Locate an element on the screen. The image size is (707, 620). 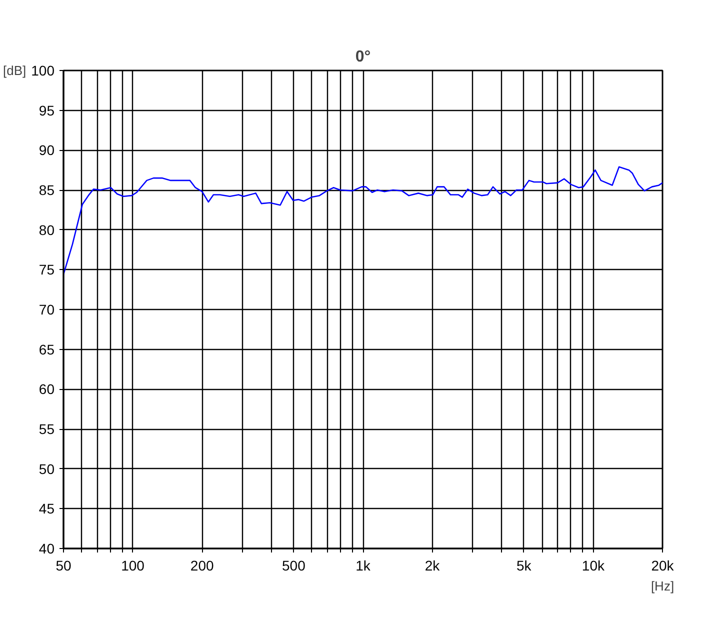
y-tick-label: 85 is located at coordinates (46, 190).